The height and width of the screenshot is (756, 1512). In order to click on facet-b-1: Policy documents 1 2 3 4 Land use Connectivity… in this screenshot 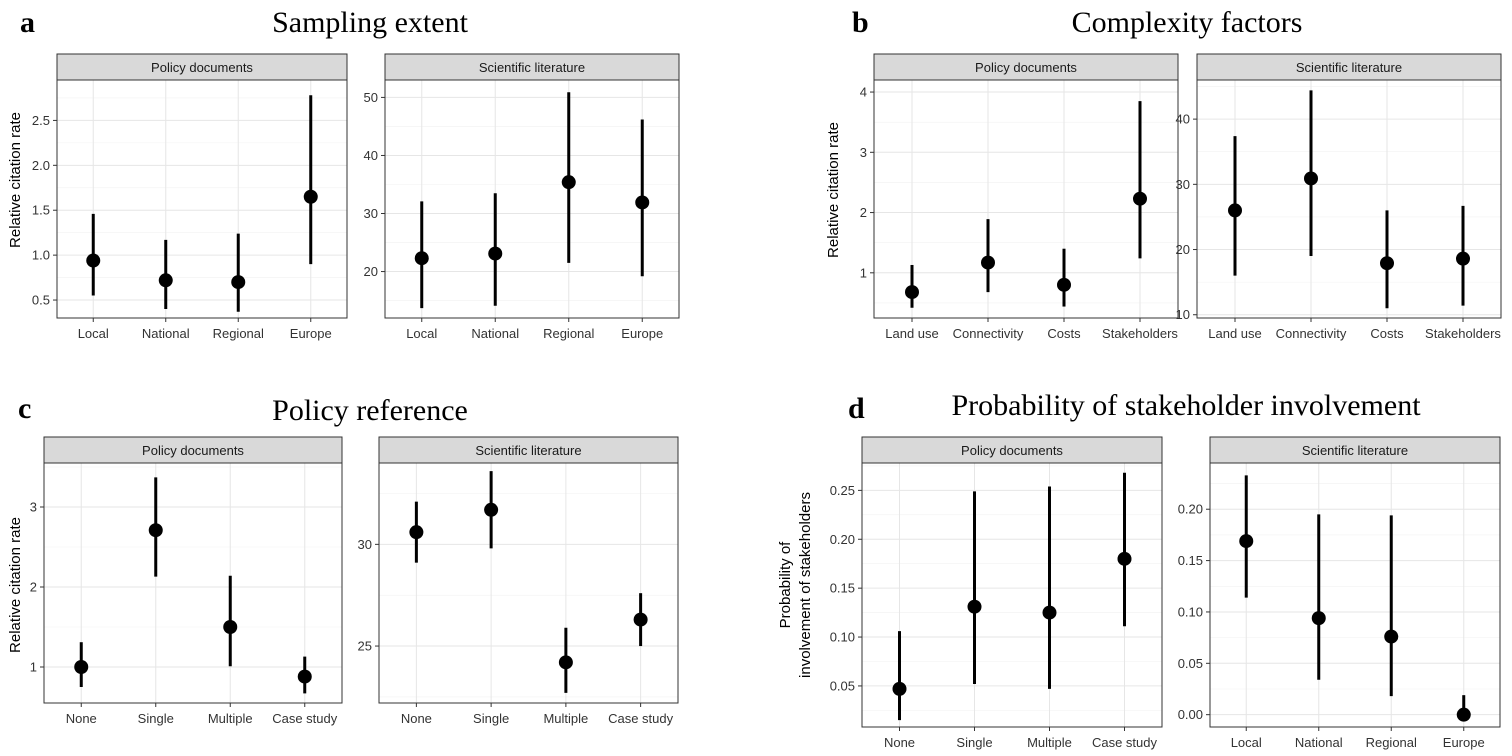, I will do `click(1019, 197)`.